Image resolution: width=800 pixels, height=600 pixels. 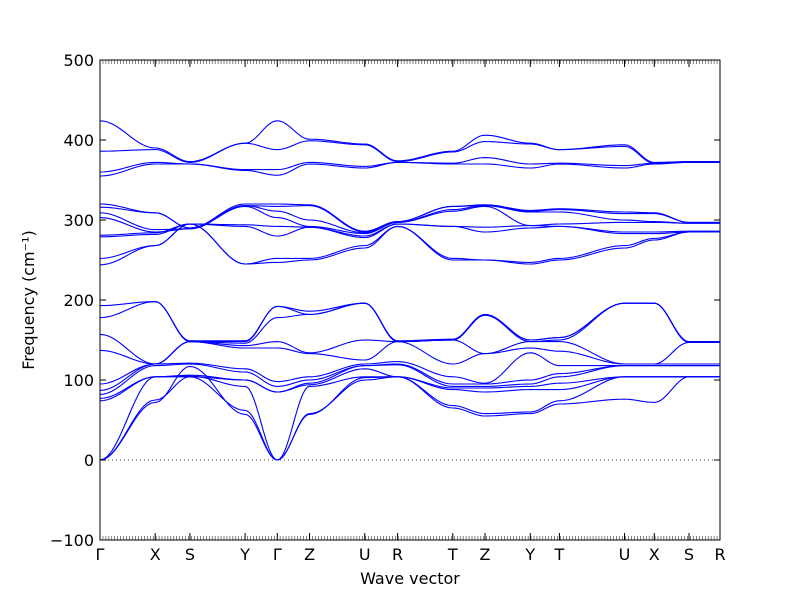 I want to click on y-tick-label: 0, so click(x=89, y=460).